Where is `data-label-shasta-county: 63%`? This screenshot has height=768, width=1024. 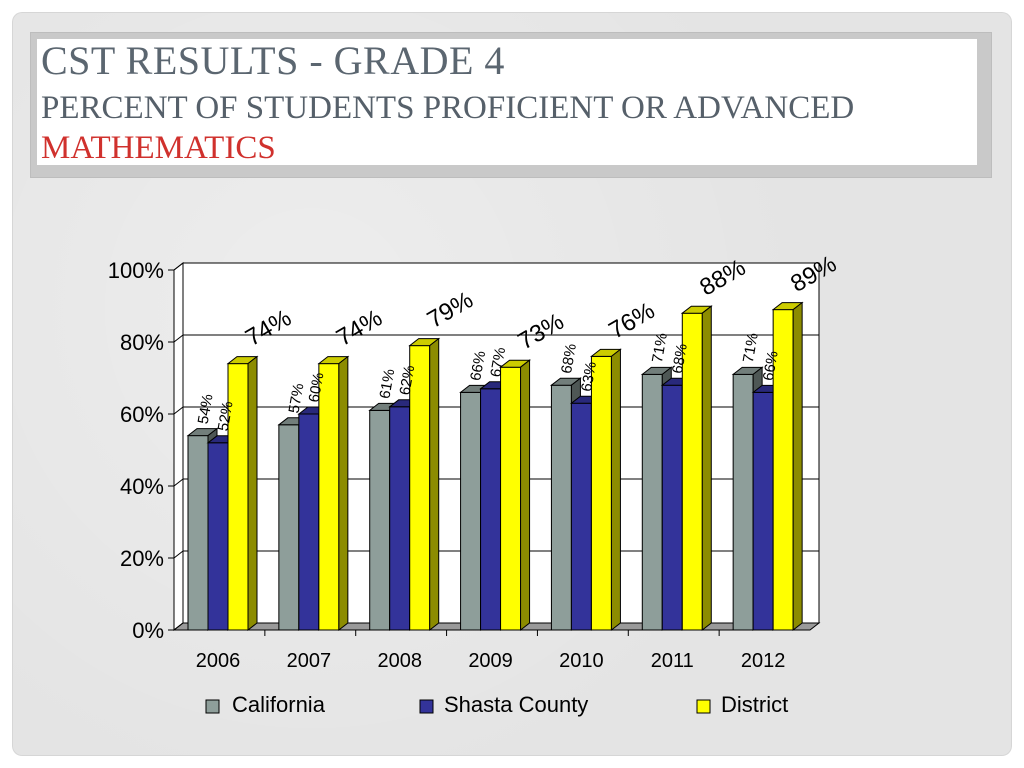
data-label-shasta-county: 63% is located at coordinates (589, 376).